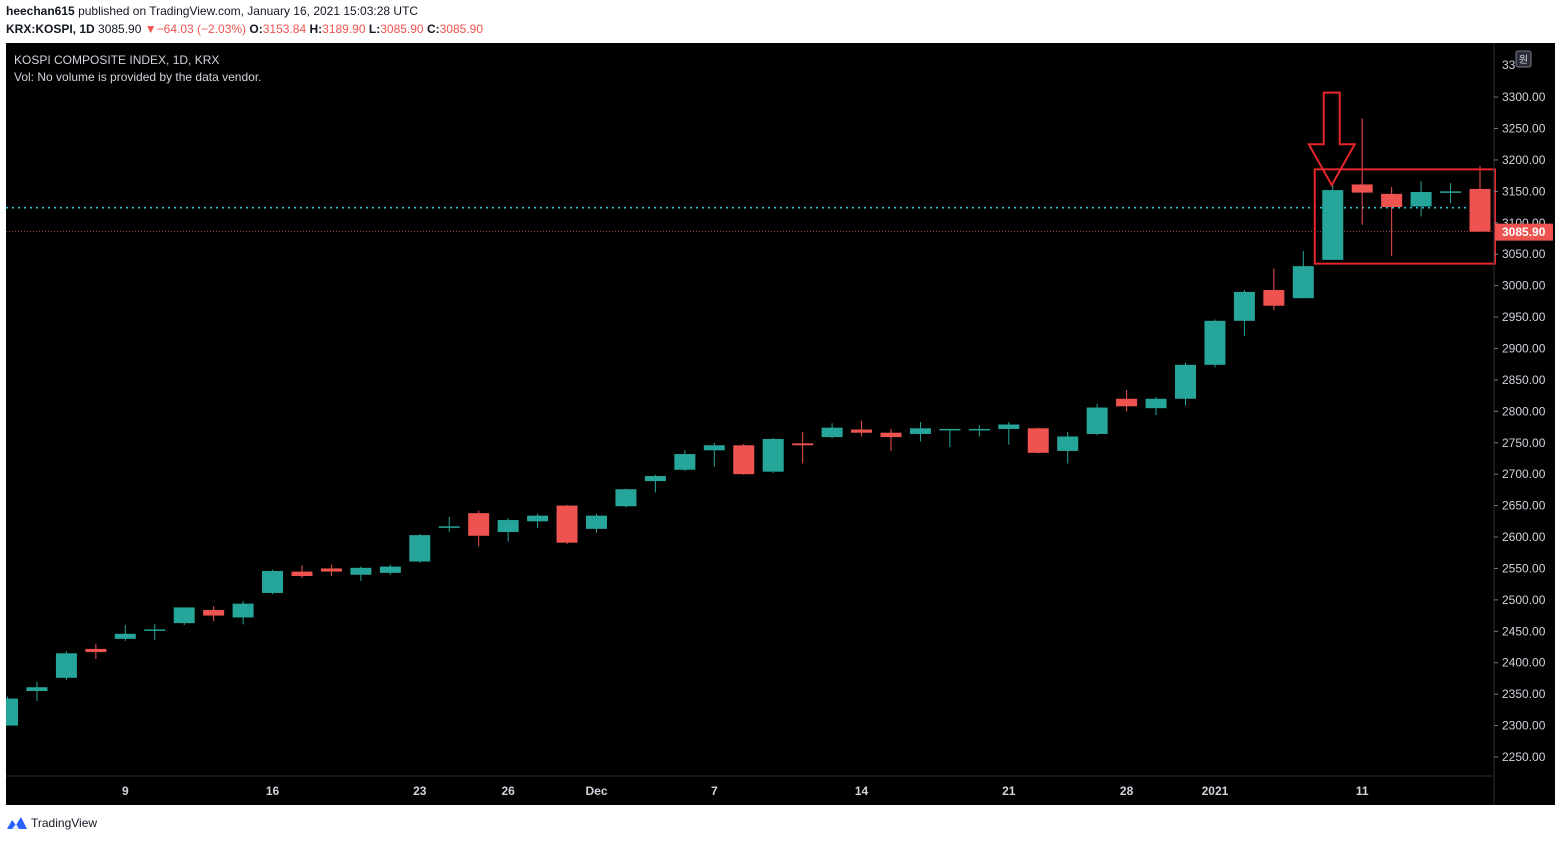  What do you see at coordinates (150, 29) in the screenshot?
I see `down-arrow-icon: ▼` at bounding box center [150, 29].